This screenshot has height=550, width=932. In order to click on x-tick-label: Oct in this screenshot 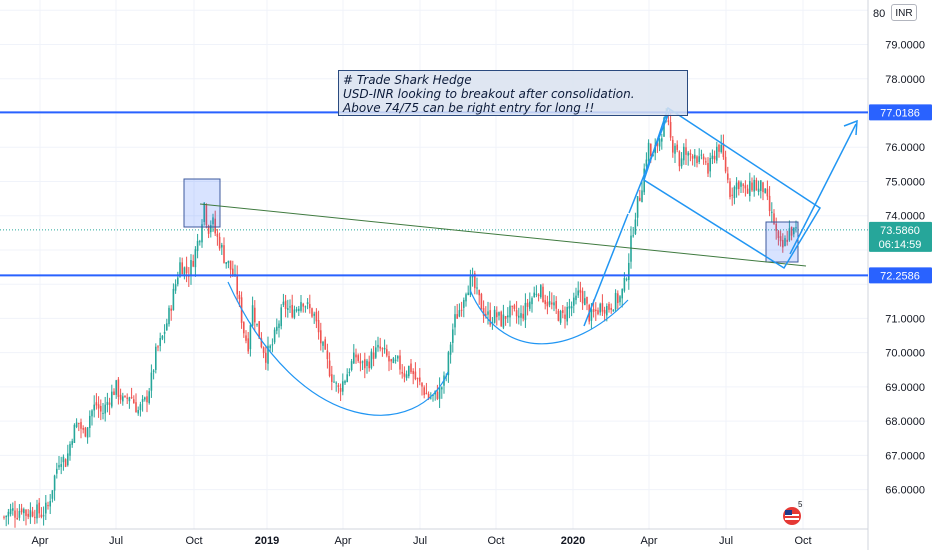, I will do `click(193, 541)`.